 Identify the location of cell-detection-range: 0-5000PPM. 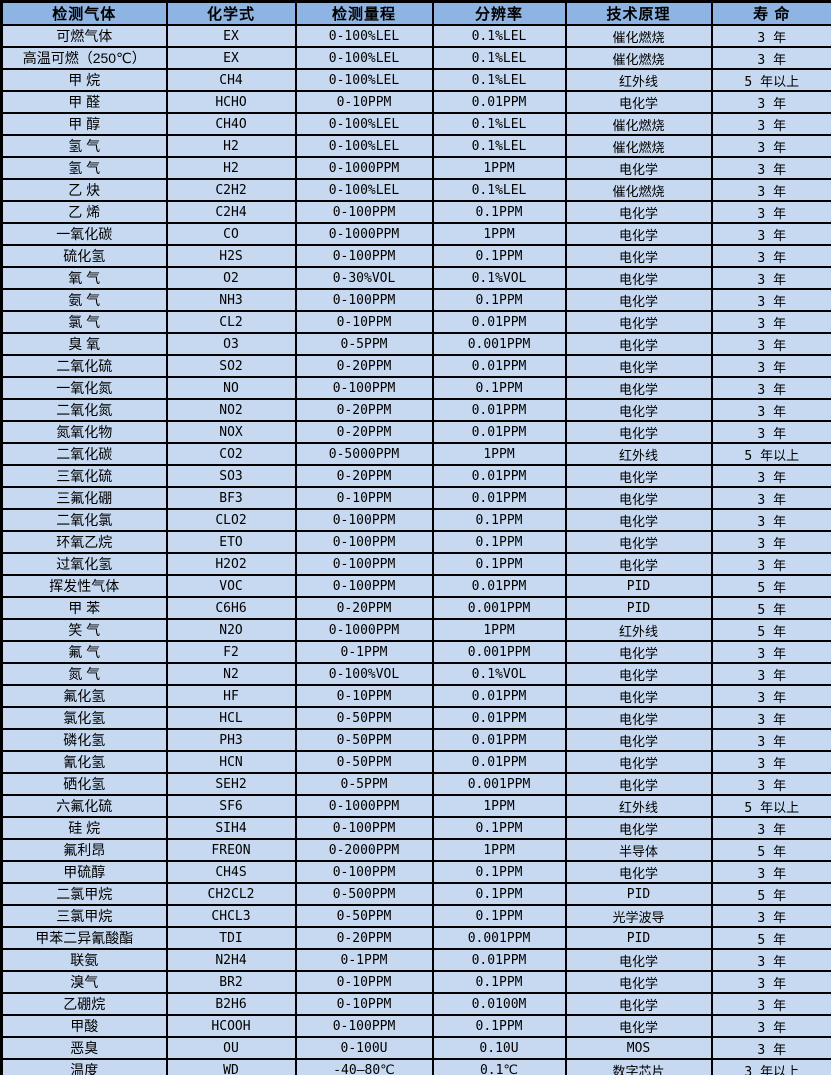
(364, 454).